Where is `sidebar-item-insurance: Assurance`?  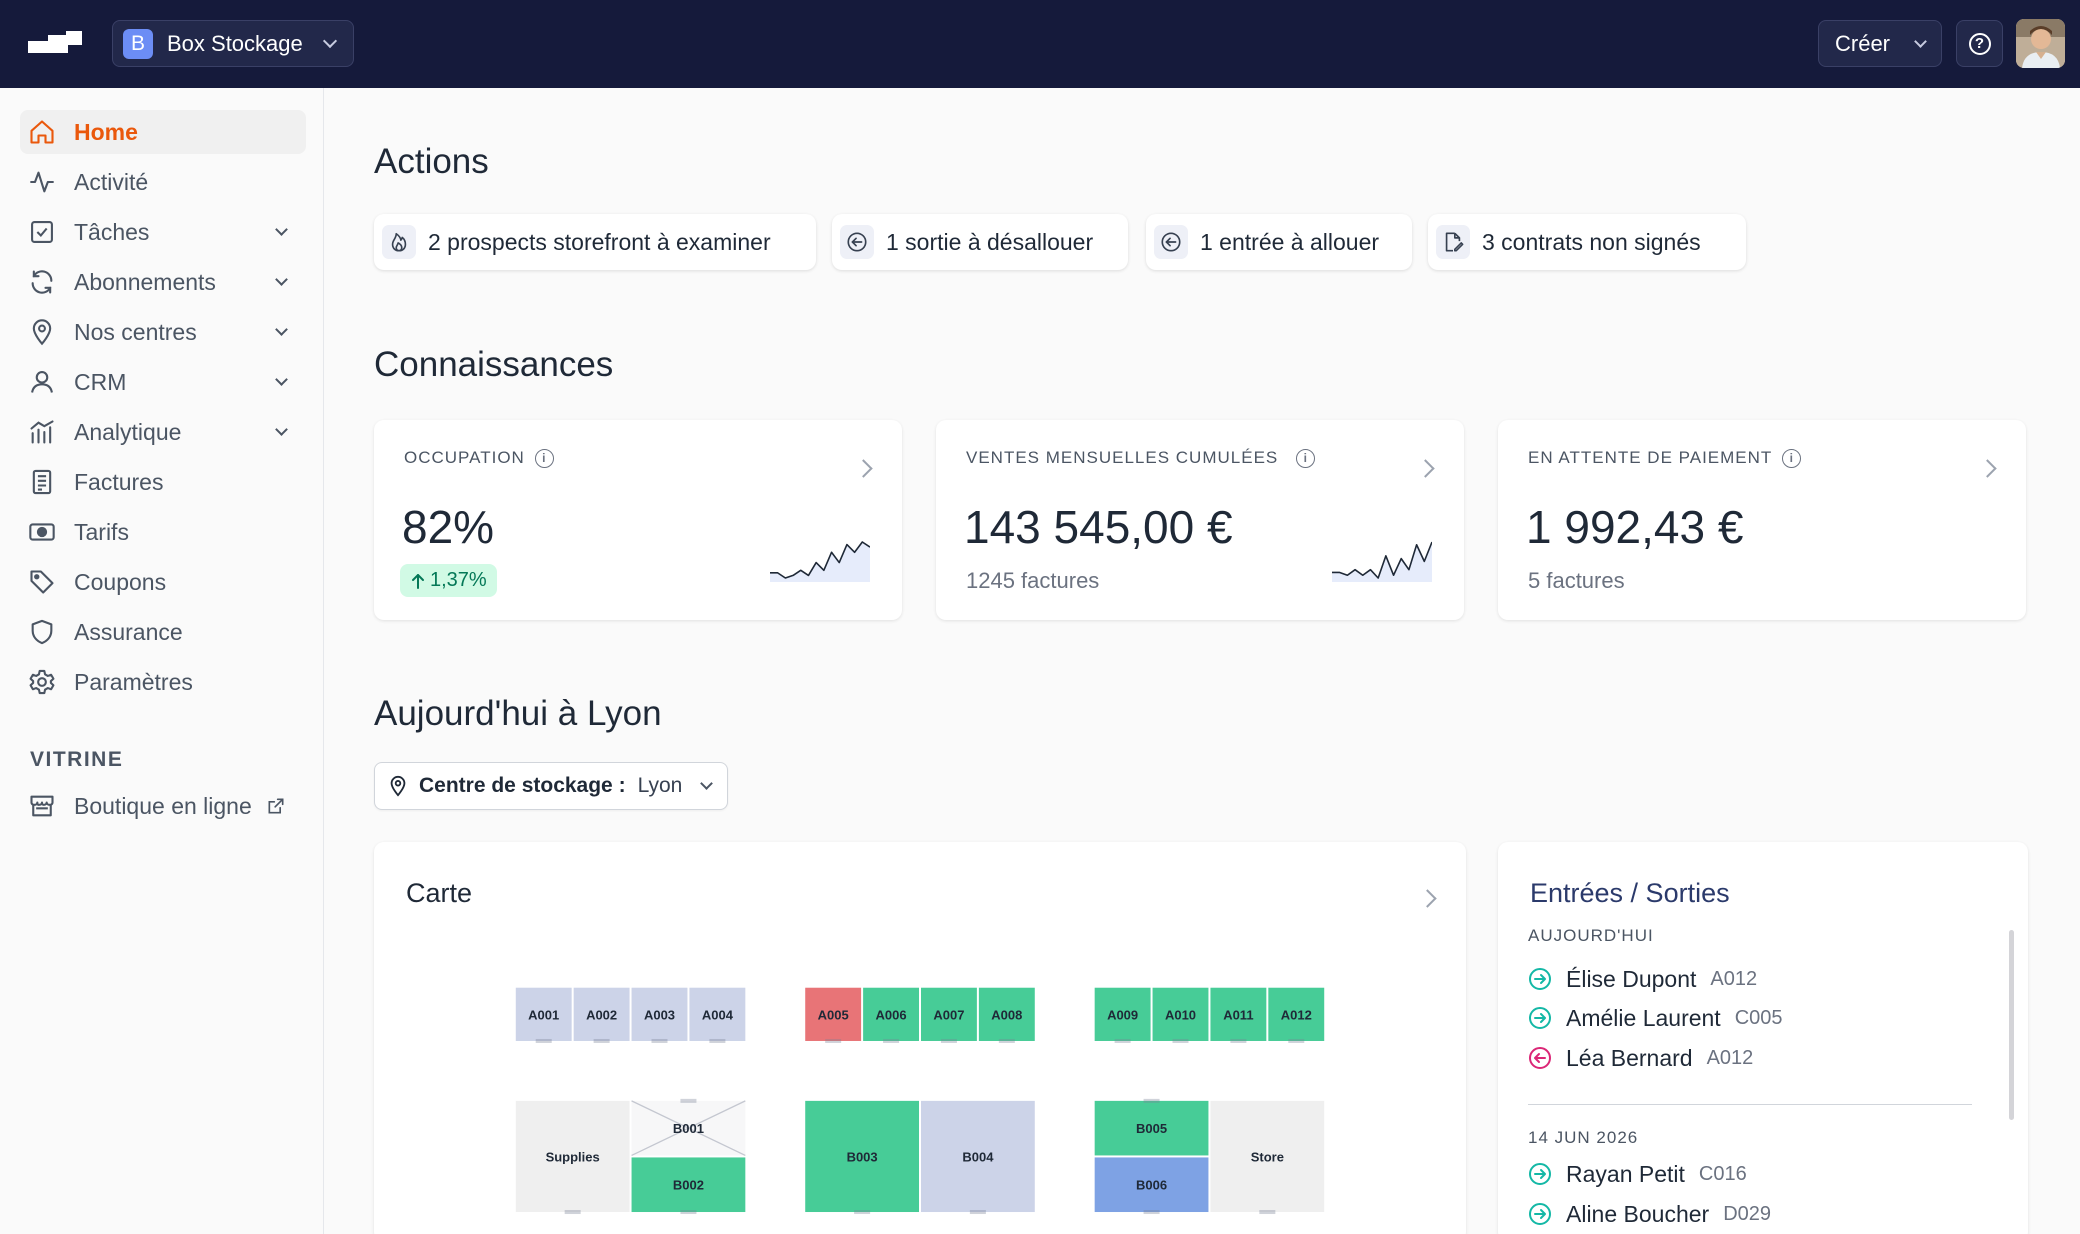
sidebar-item-insurance: Assurance is located at coordinates (163, 632).